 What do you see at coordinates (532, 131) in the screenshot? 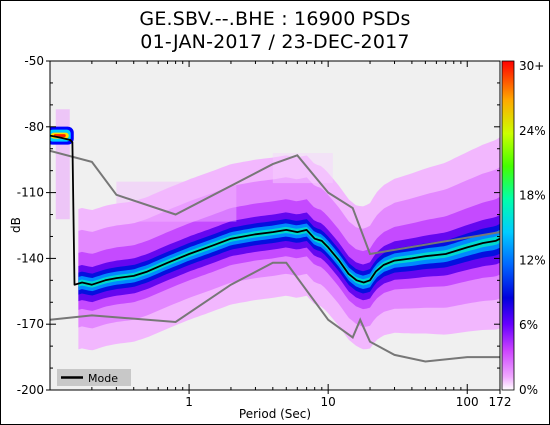
I see `colorbar-label: 24%` at bounding box center [532, 131].